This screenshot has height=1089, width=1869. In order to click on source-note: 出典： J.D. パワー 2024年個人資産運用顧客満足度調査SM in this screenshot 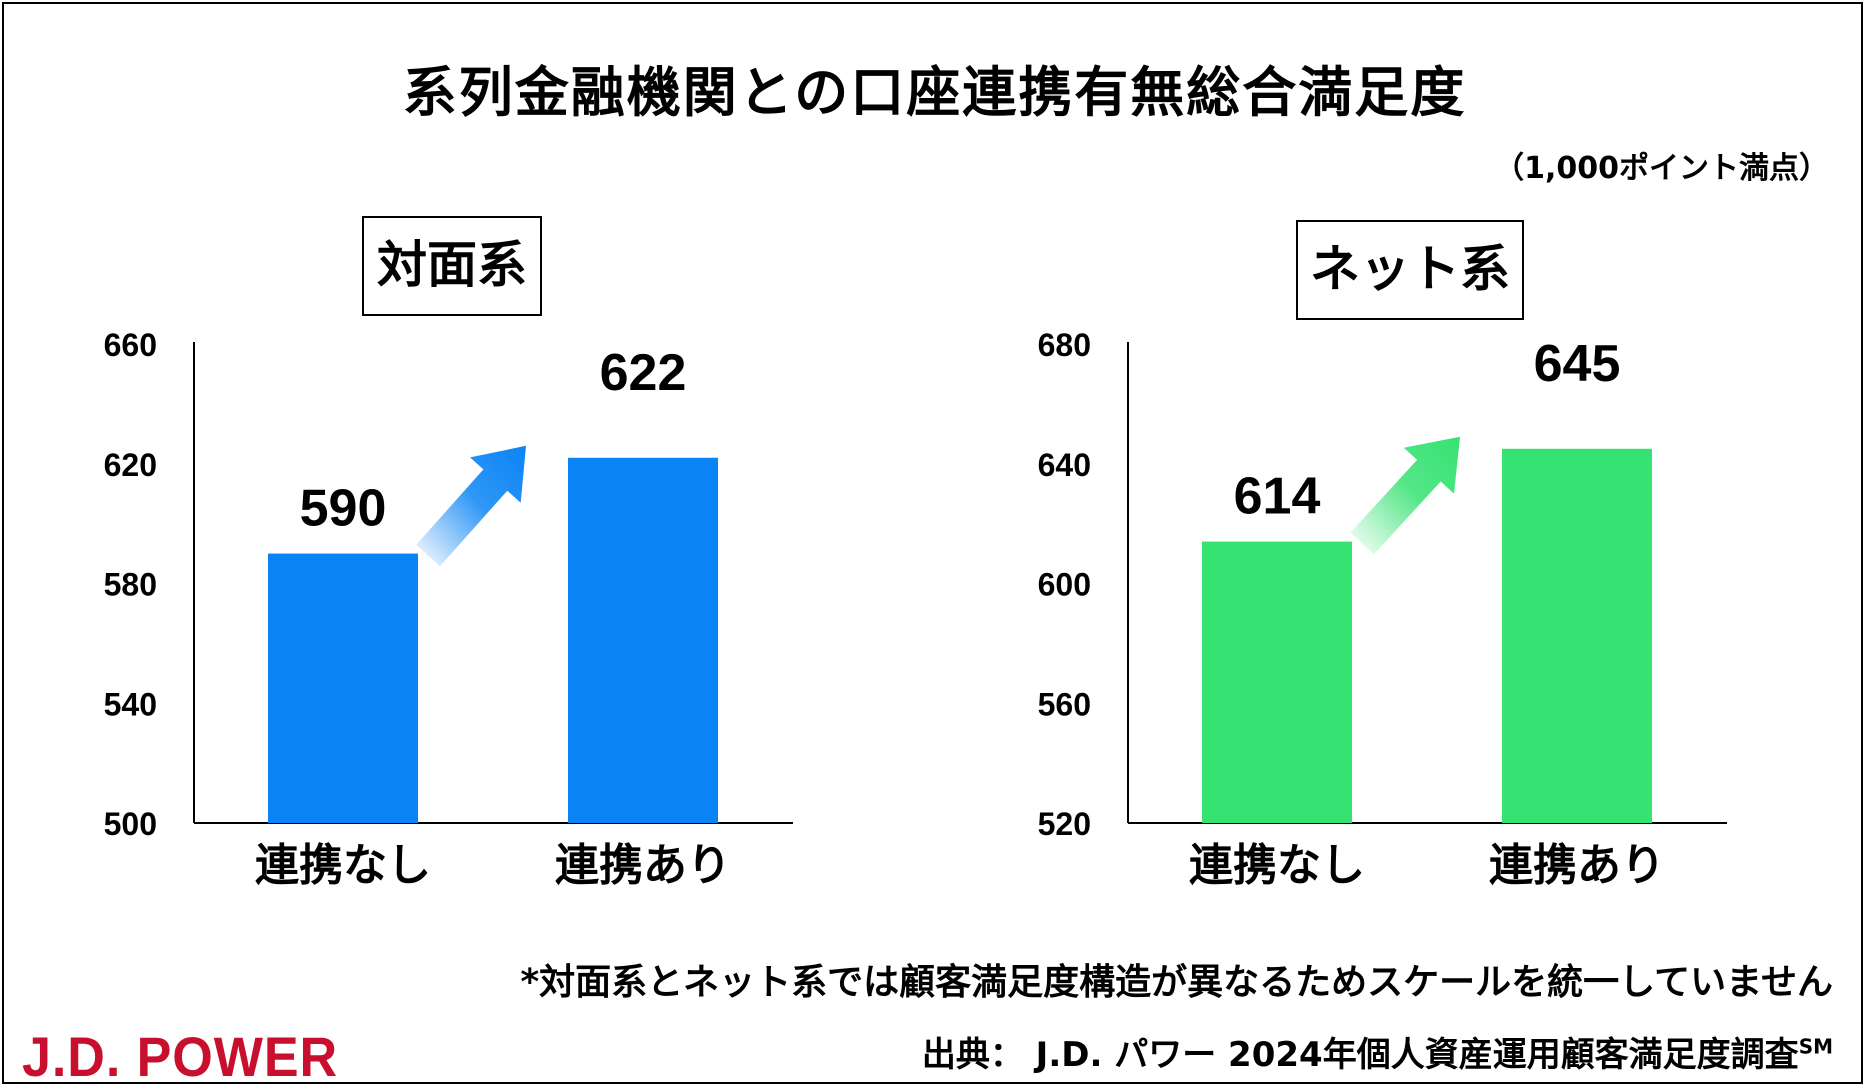, I will do `click(1377, 1051)`.